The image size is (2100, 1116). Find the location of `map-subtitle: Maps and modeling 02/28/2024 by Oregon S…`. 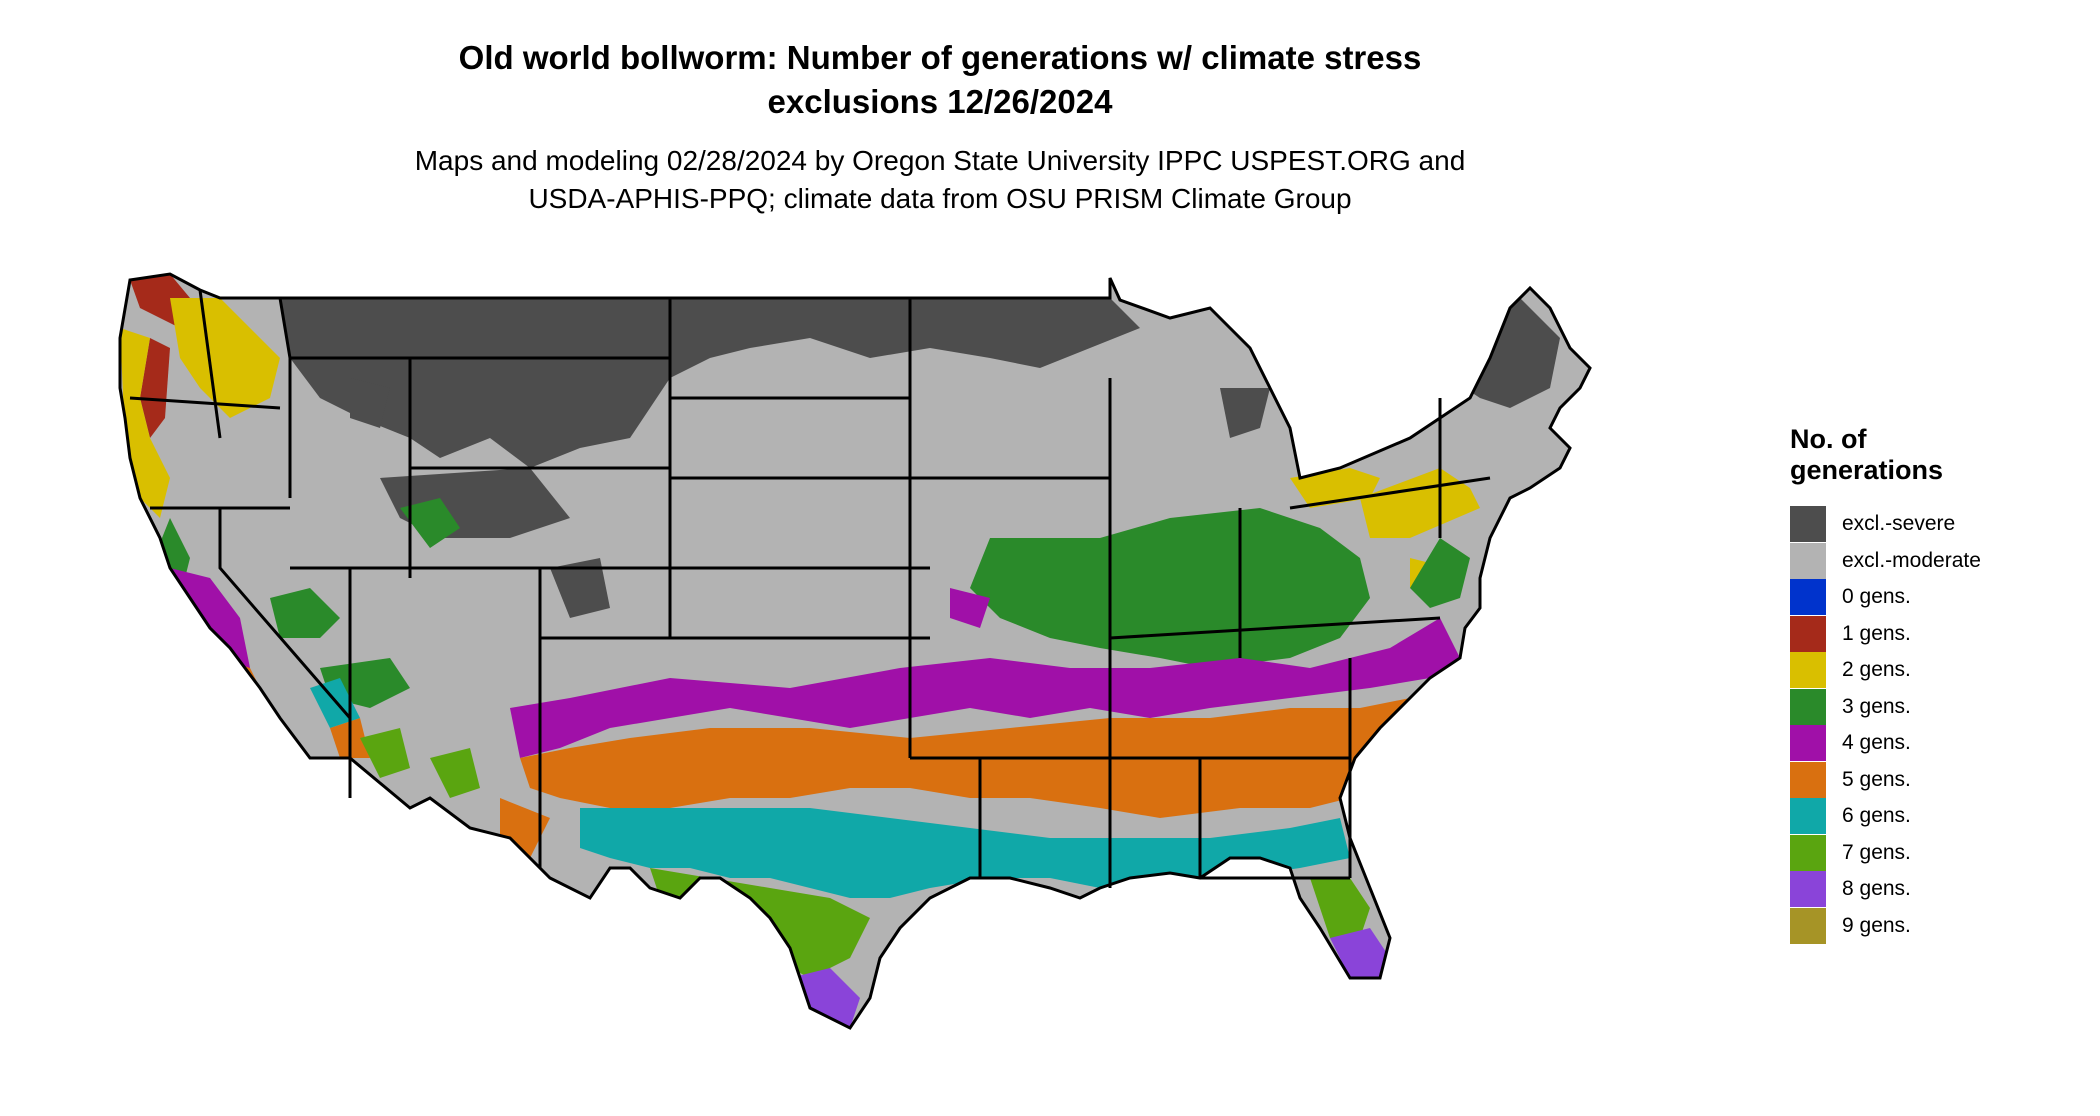

map-subtitle: Maps and modeling 02/28/2024 by Oregon S… is located at coordinates (940, 180).